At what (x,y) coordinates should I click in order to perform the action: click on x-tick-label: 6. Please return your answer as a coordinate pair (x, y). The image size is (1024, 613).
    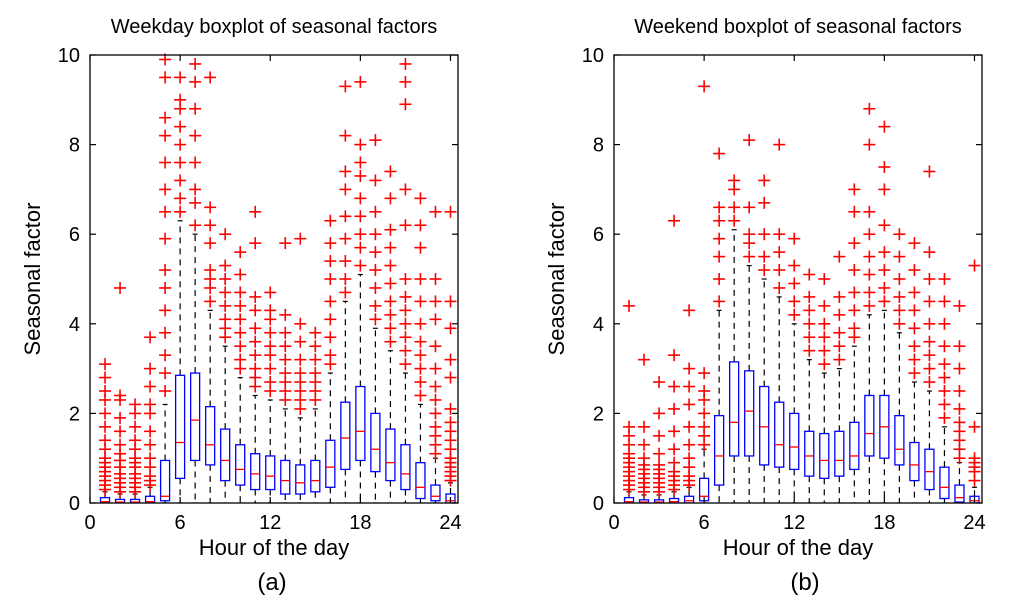
    Looking at the image, I should click on (704, 523).